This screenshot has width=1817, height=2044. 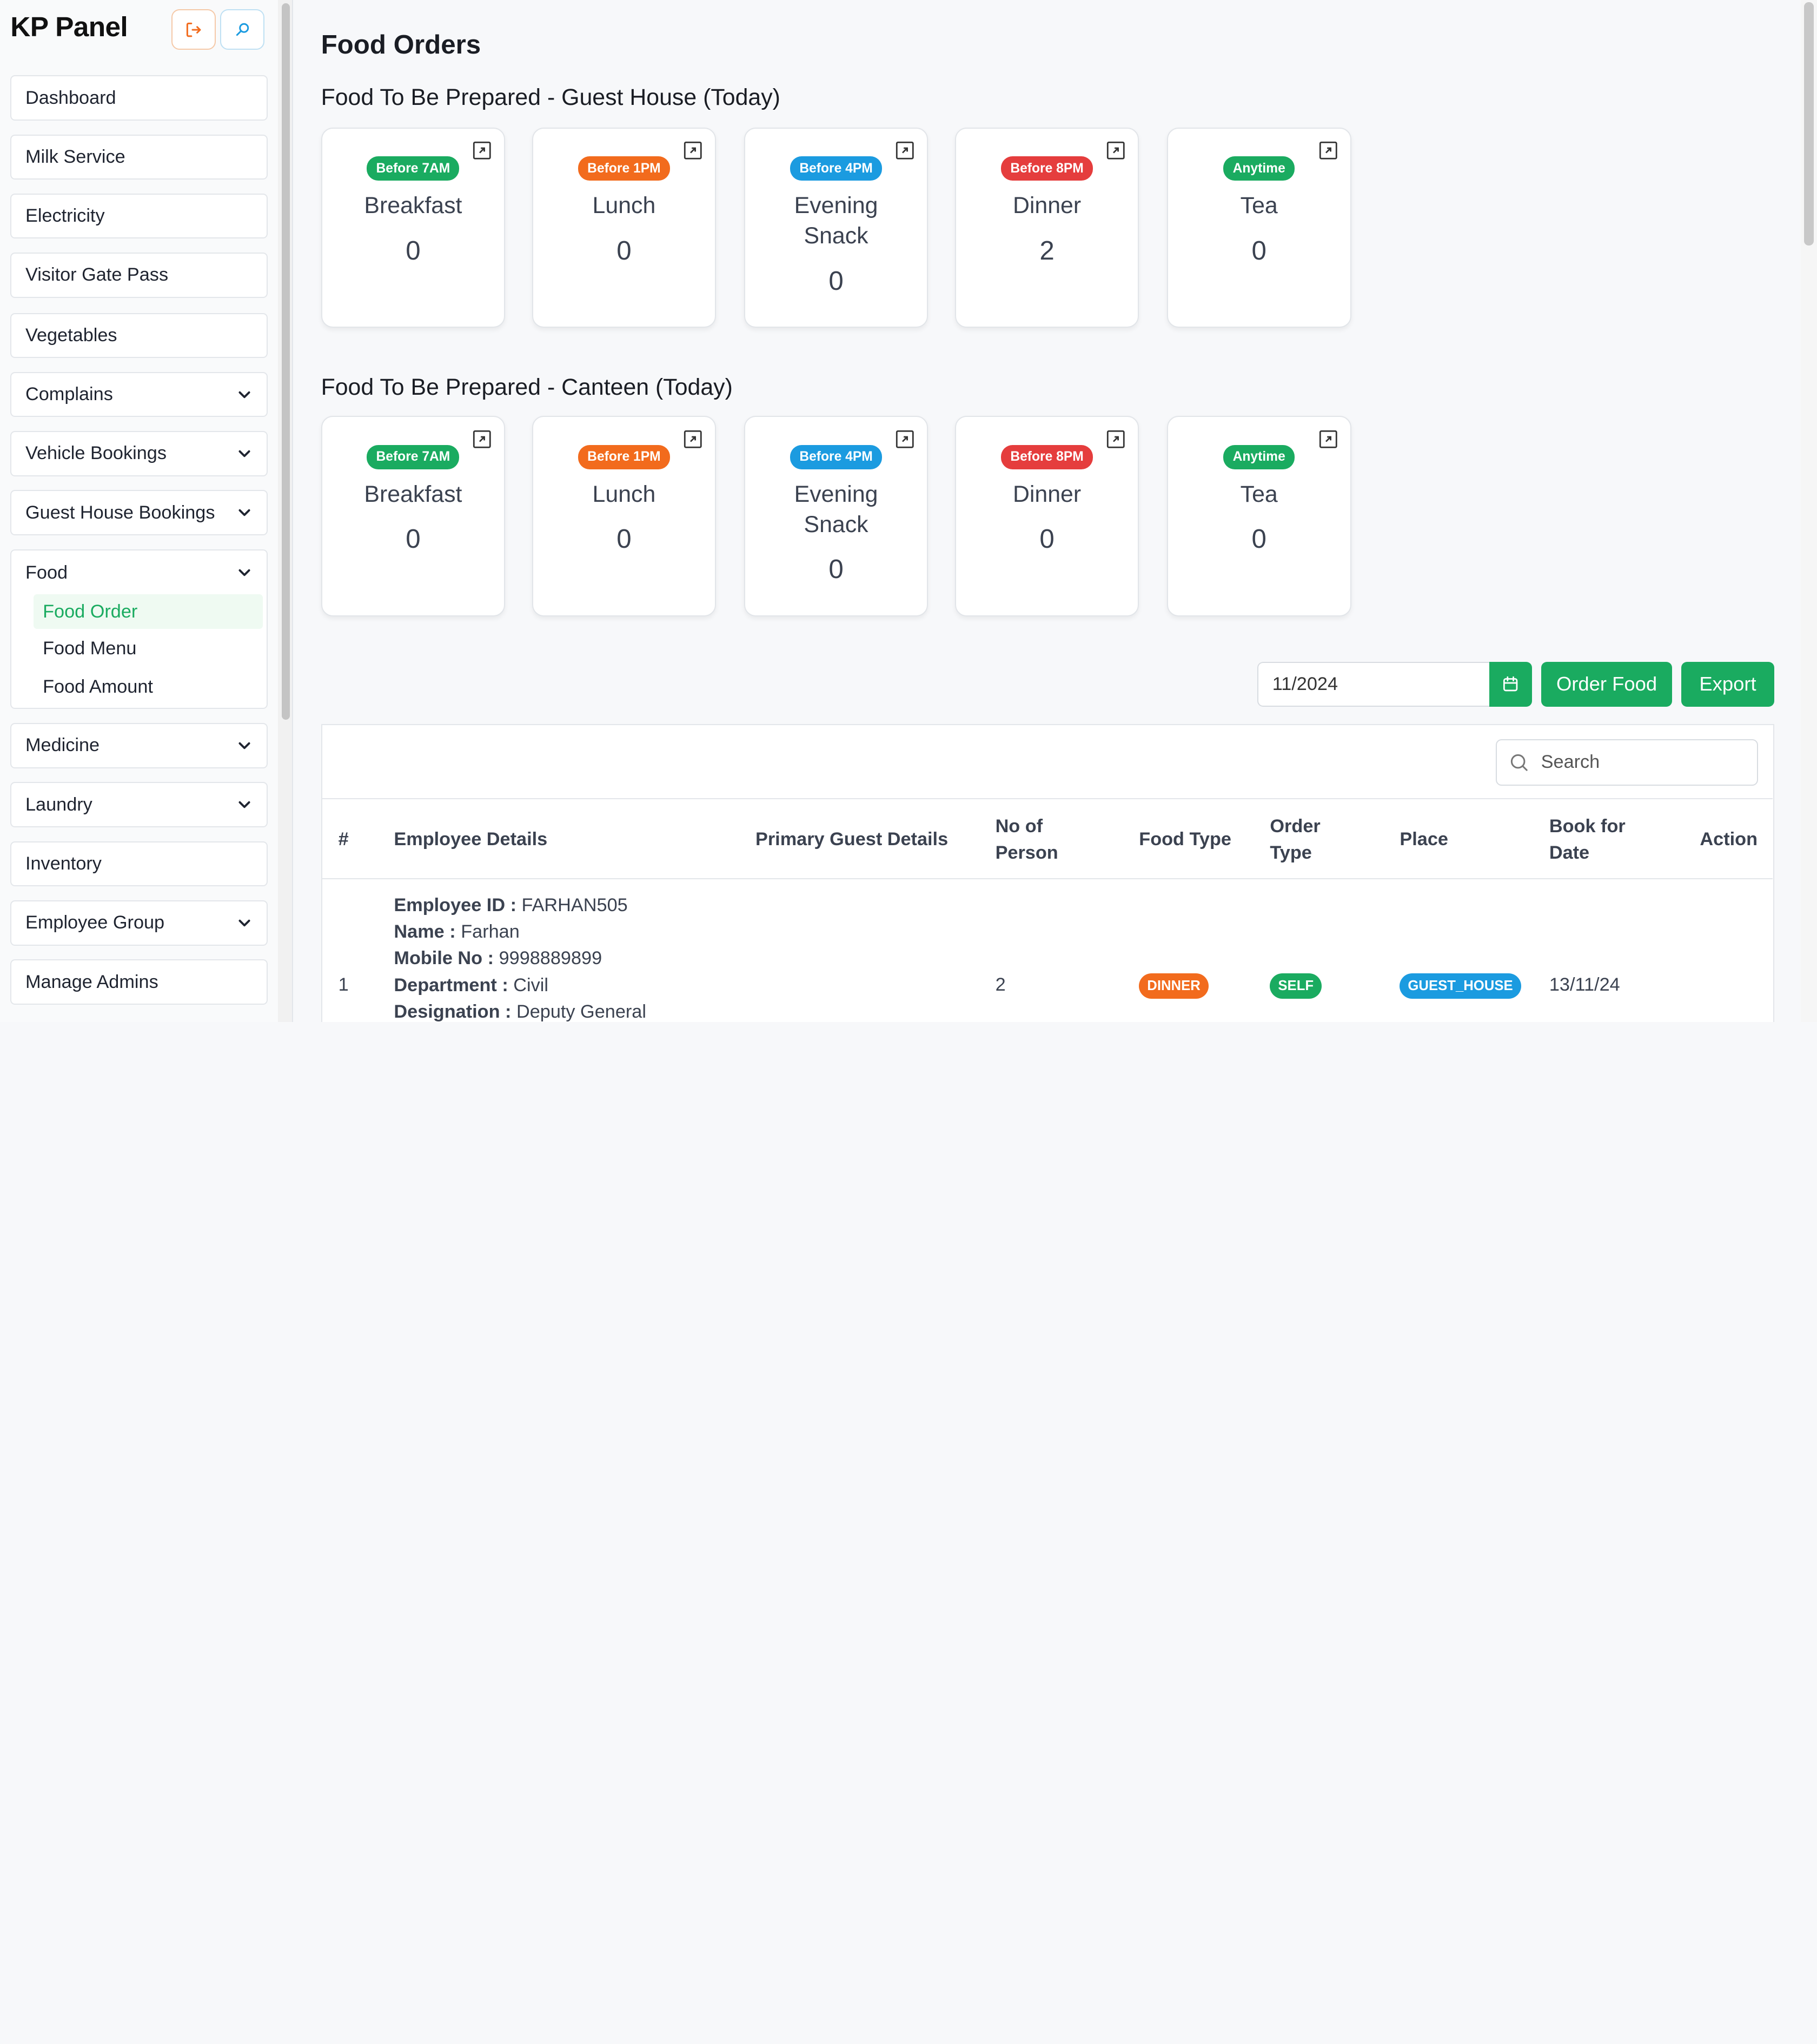 I want to click on header-book-for-date: Book for Date, so click(x=1587, y=840).